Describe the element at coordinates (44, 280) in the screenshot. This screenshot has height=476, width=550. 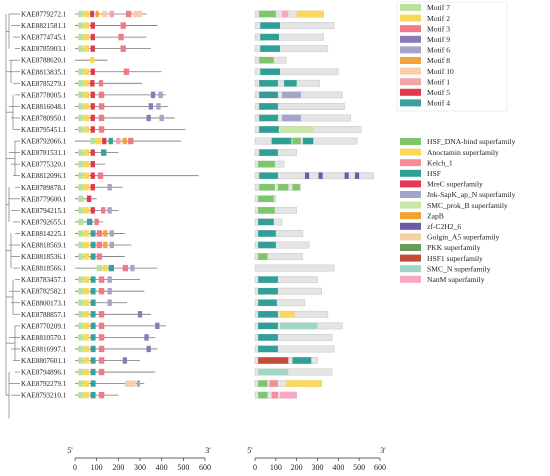
I see `gene-id-label: KAE8783457.1` at that location.